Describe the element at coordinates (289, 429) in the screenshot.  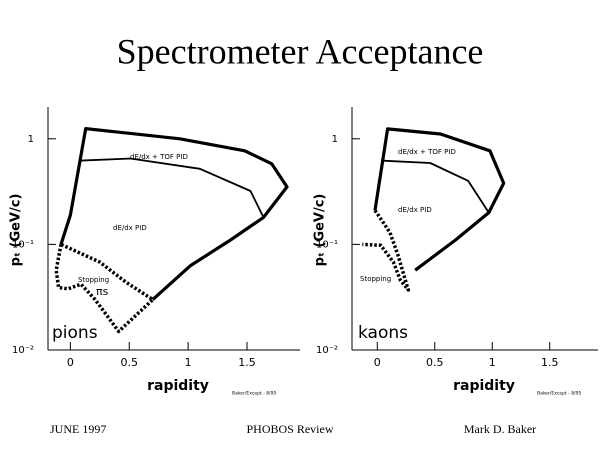
I see `footer-center: PHOBOS Review` at that location.